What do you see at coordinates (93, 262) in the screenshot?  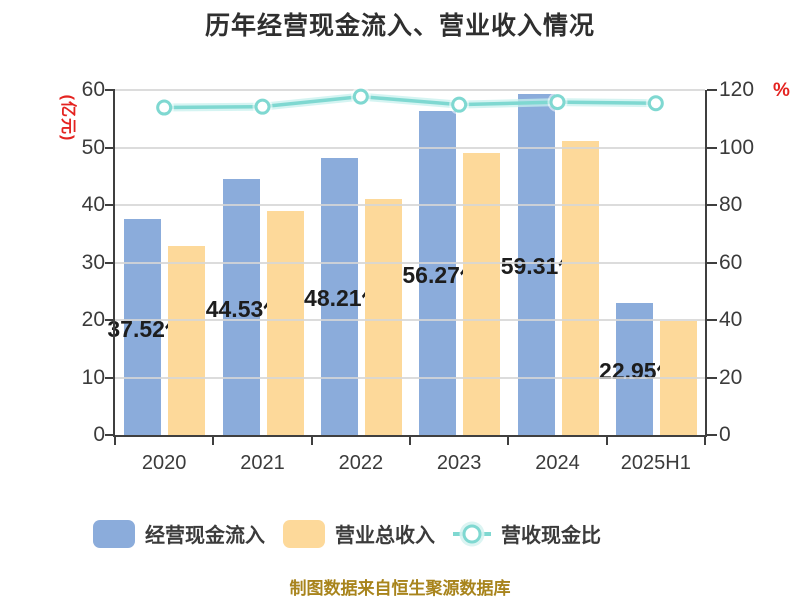 I see `left-axis-tick-label: 30` at bounding box center [93, 262].